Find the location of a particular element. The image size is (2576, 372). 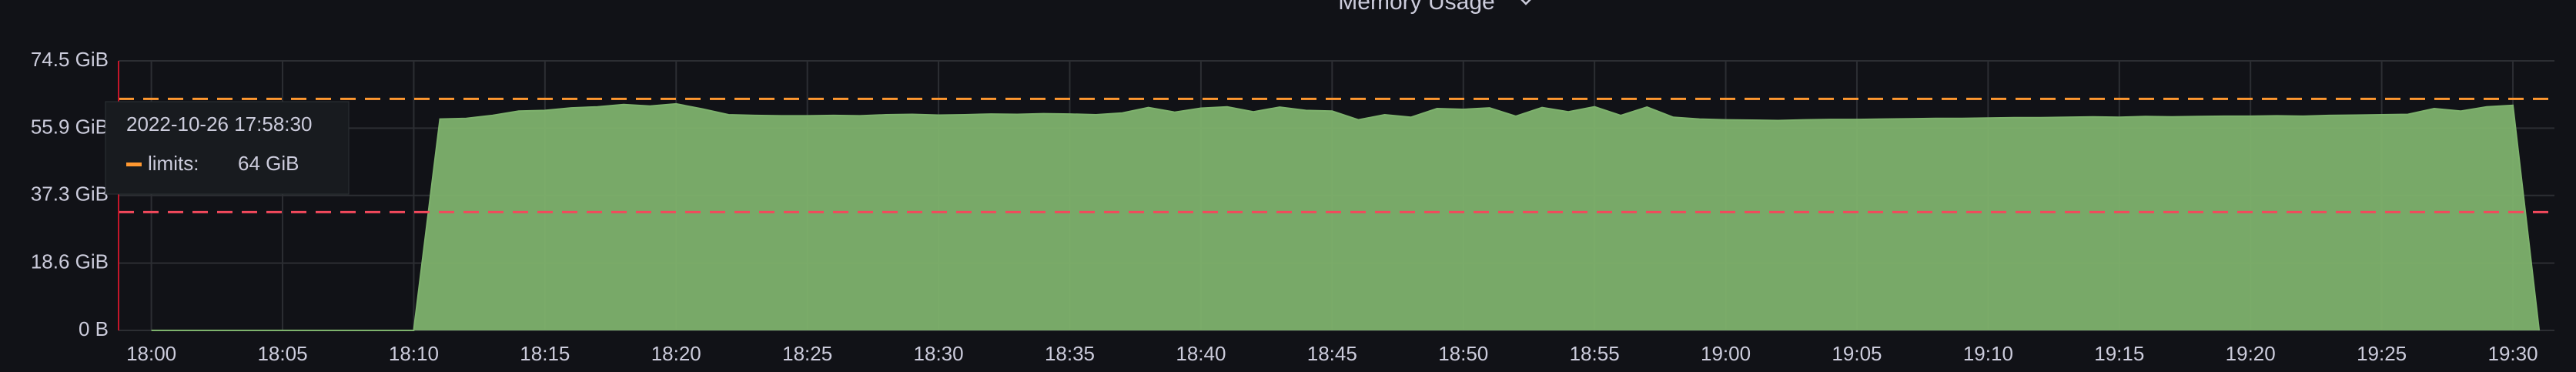

tooltip-time: 2022-10-26 17:58:30 is located at coordinates (219, 124).